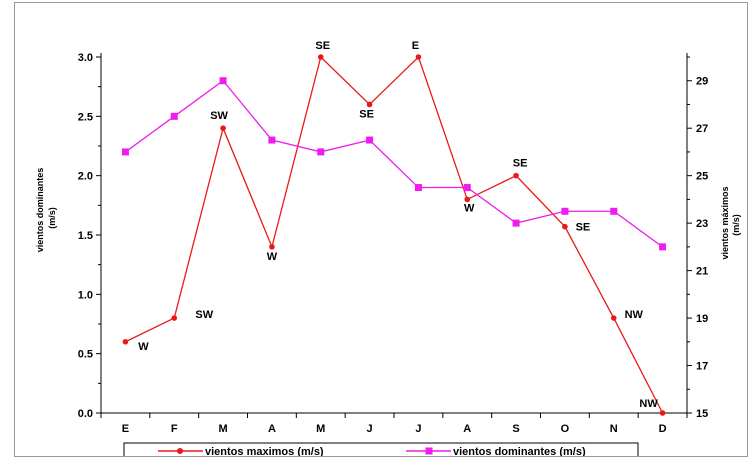 The width and height of the screenshot is (751, 465). I want to click on x-tick-label: E, so click(125, 429).